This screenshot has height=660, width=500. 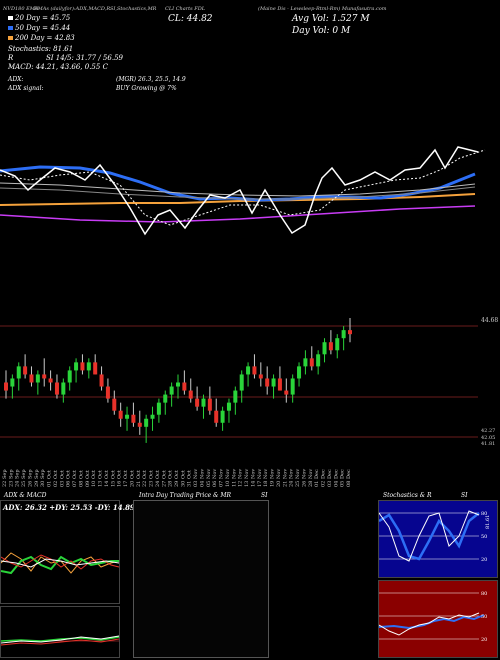 I want to click on si-blue-line, so click(x=432, y=622).